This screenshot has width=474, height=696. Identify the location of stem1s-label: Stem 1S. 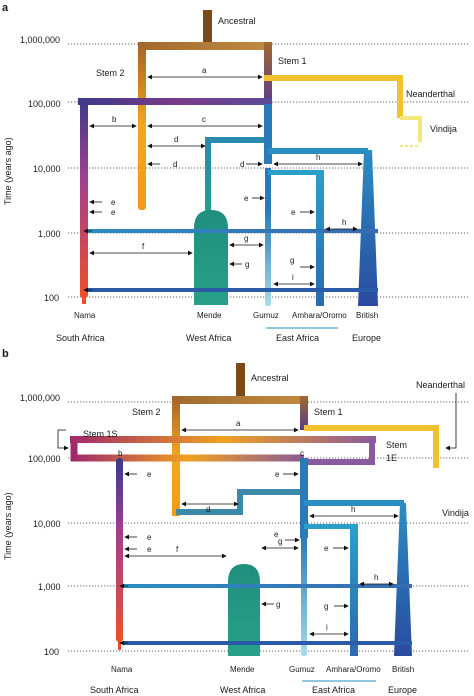
(100, 434).